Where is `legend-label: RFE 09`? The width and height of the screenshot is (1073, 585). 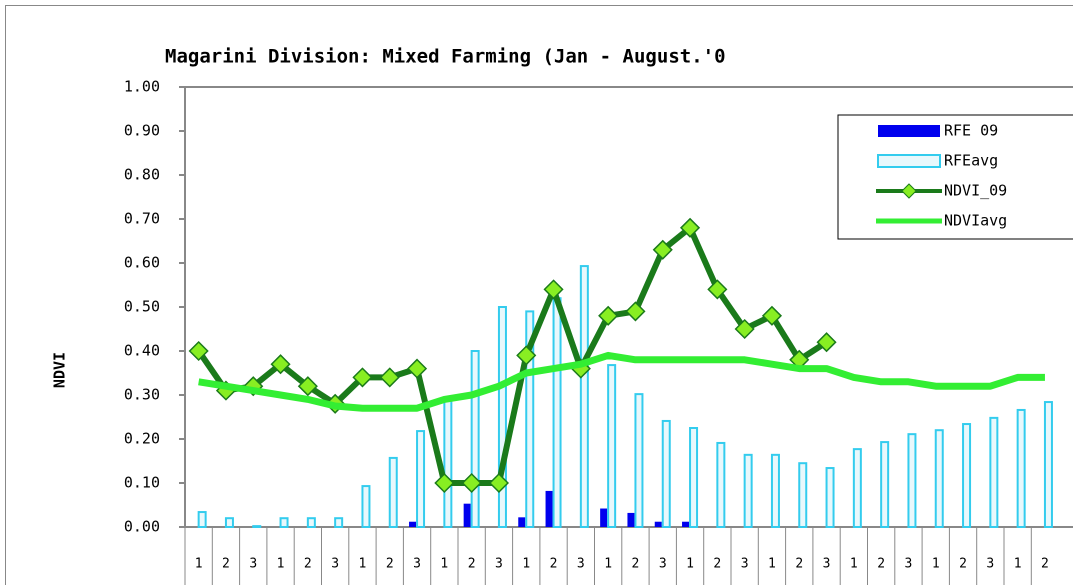 legend-label: RFE 09 is located at coordinates (971, 131).